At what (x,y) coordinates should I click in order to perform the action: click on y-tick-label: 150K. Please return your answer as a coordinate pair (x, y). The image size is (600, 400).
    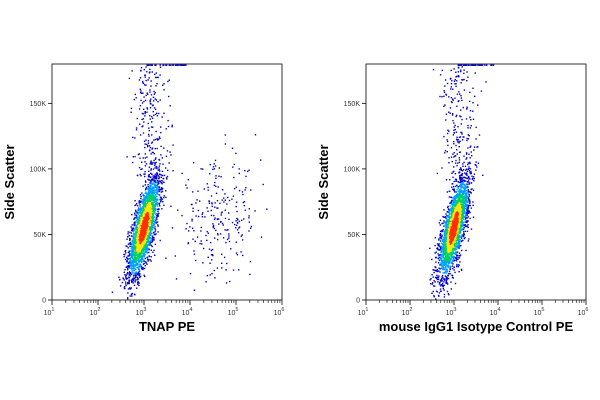
    Looking at the image, I should click on (38, 104).